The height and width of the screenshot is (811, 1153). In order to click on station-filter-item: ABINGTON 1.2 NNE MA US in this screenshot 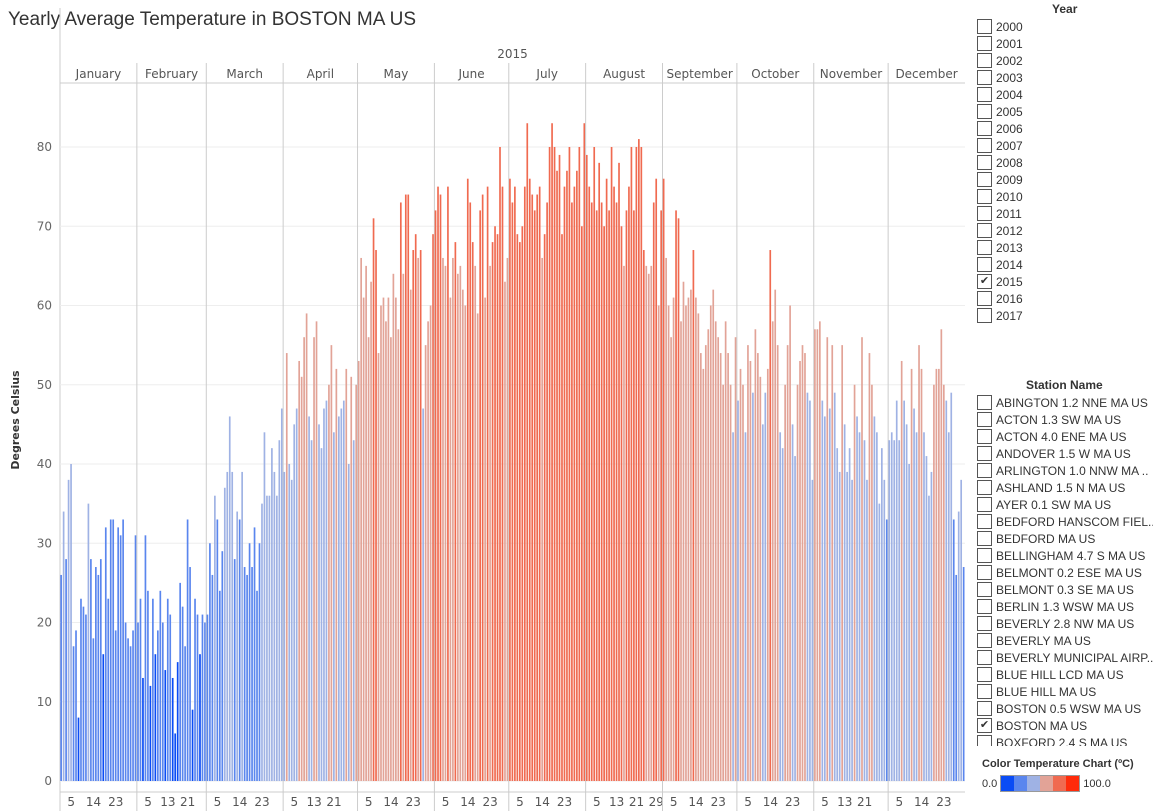, I will do `click(1065, 402)`.